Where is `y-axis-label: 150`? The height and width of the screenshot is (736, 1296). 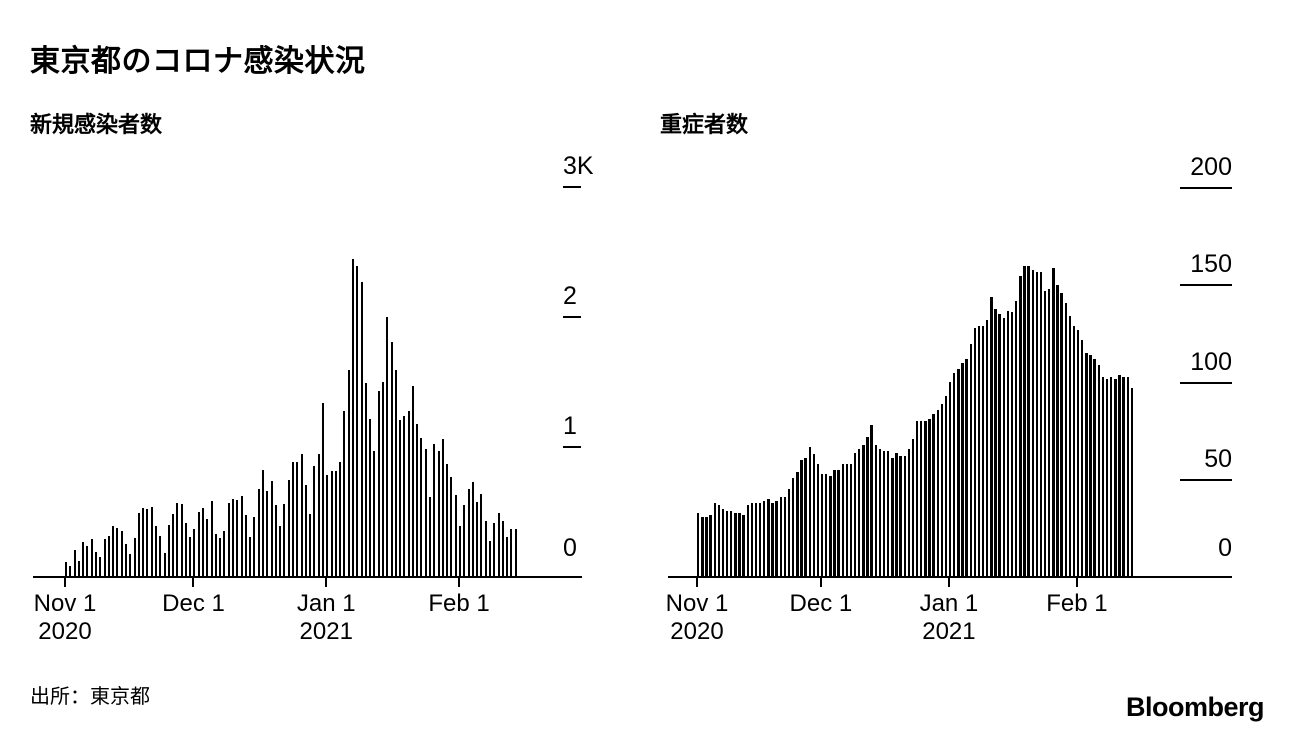 y-axis-label: 150 is located at coordinates (1211, 264).